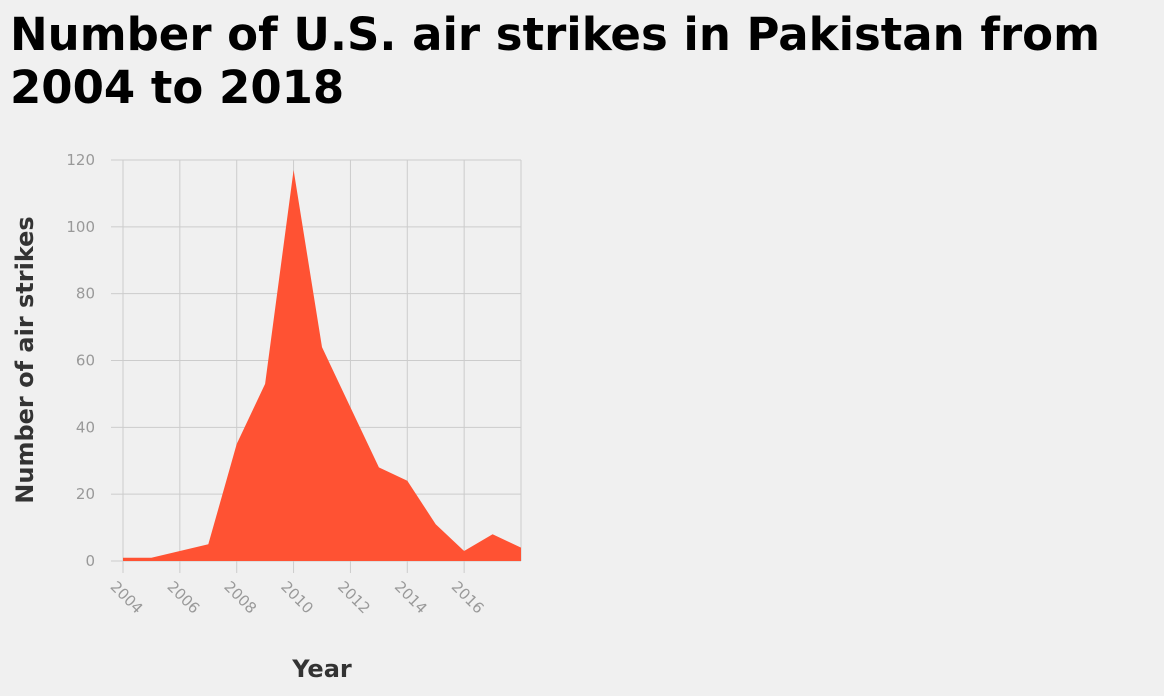  What do you see at coordinates (80, 160) in the screenshot?
I see `y-tick-label: 120` at bounding box center [80, 160].